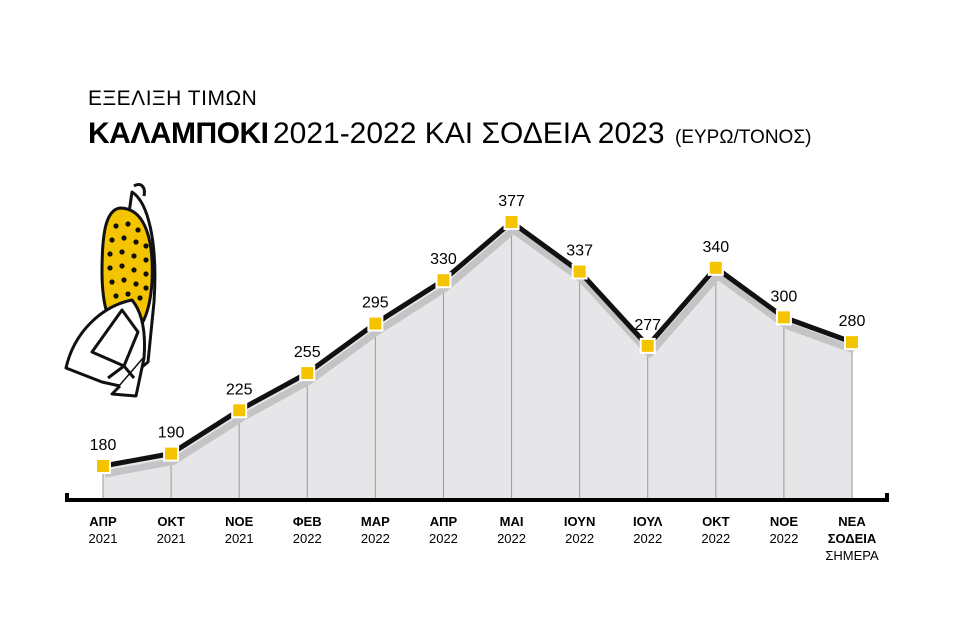 The image size is (960, 620). I want to click on tick-label-4-0: ΜΑΡ, so click(375, 521).